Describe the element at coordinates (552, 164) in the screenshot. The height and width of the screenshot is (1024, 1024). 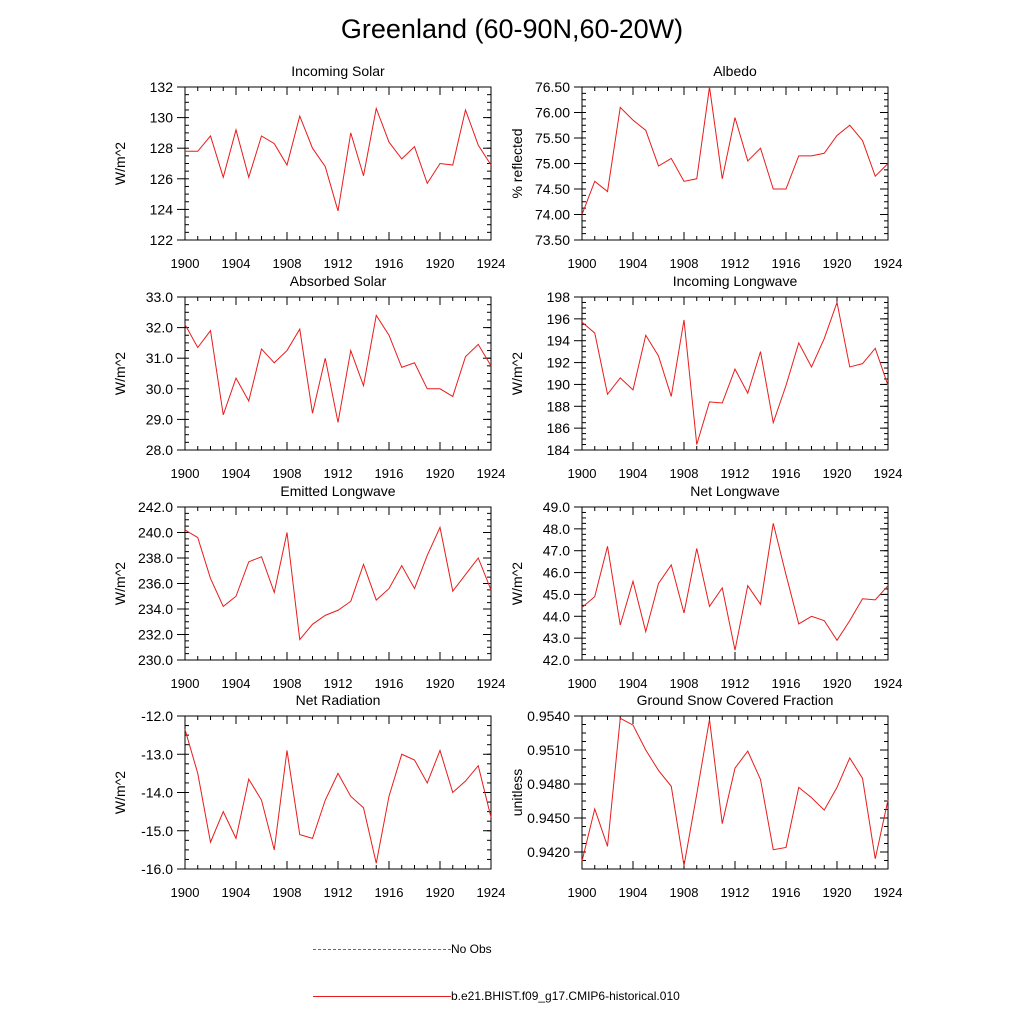
I see `y-tick-label: 75.00` at that location.